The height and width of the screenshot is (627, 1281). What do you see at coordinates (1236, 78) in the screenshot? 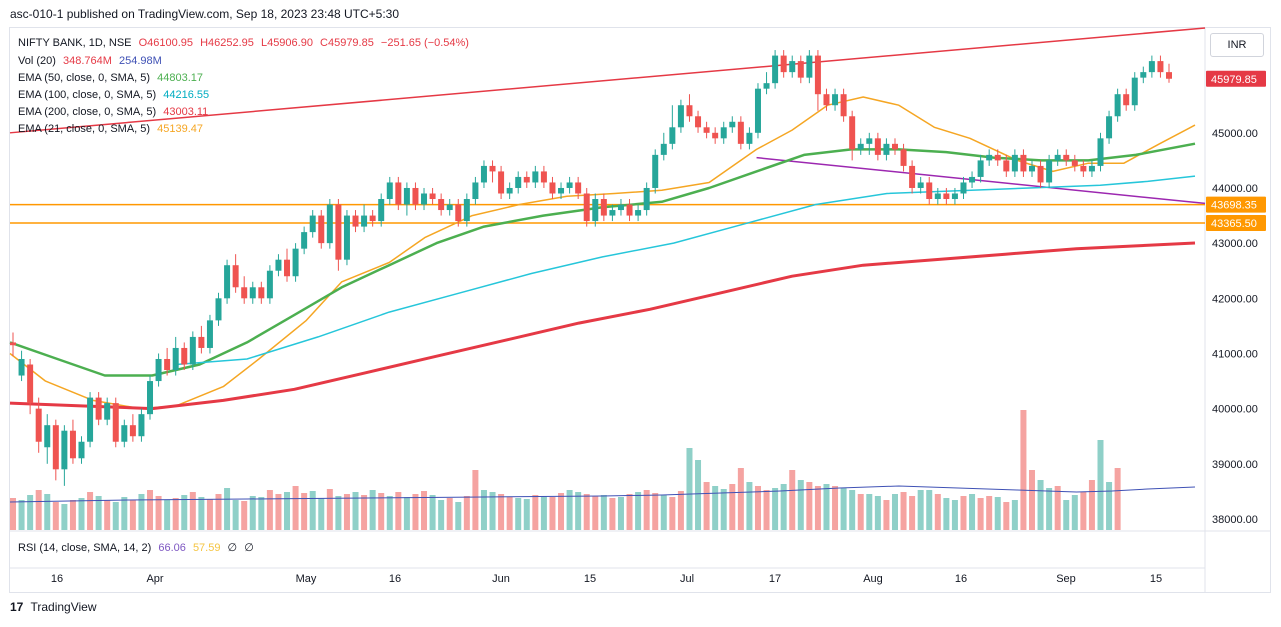
I see `price-label-box` at bounding box center [1236, 78].